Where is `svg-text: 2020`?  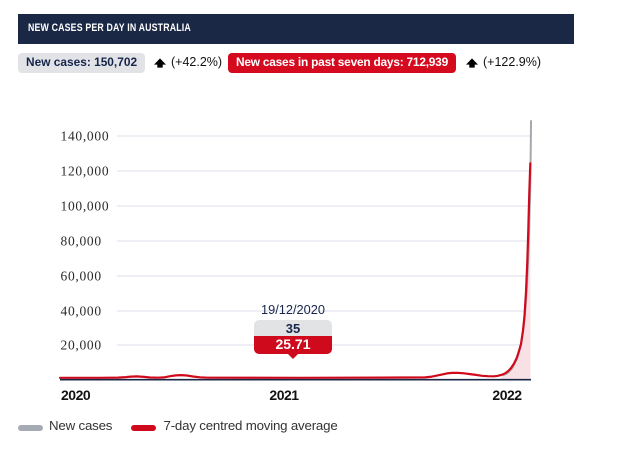 svg-text: 2020 is located at coordinates (76, 395).